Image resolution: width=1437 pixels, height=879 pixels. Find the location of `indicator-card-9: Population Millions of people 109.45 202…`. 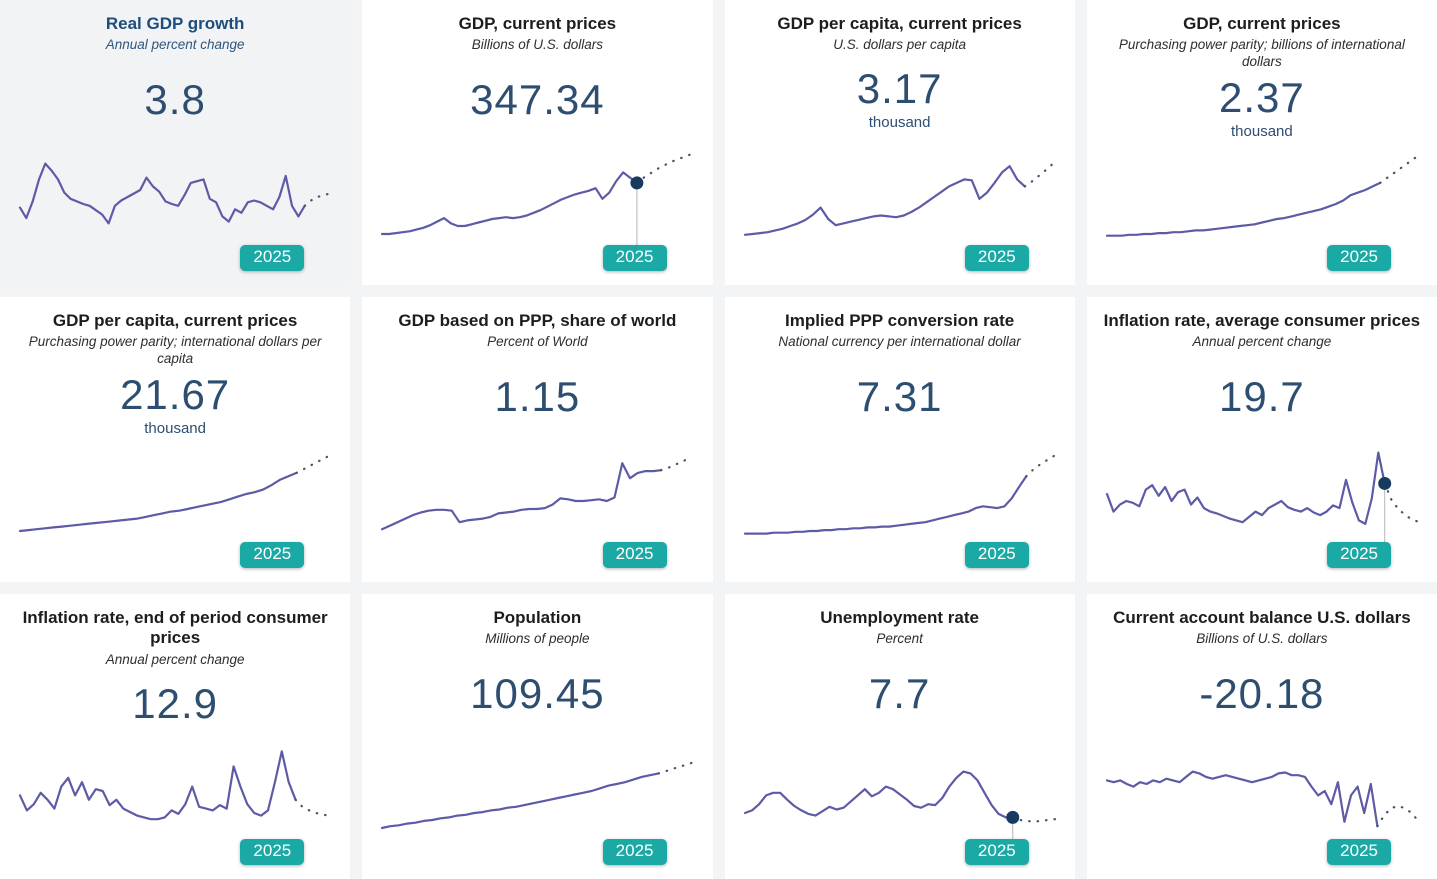

indicator-card-9: Population Millions of people 109.45 202… is located at coordinates (537, 736).